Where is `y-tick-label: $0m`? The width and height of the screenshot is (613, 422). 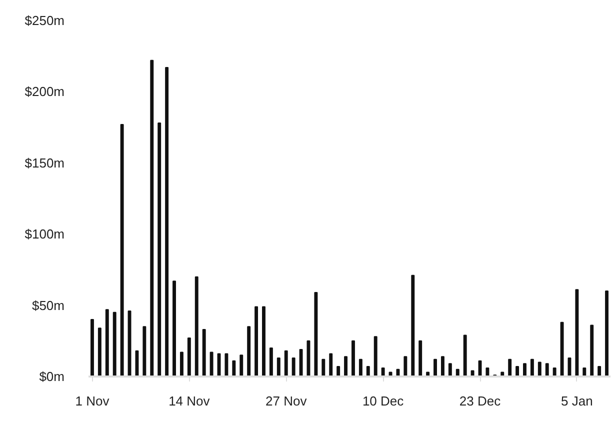 y-tick-label: $0m is located at coordinates (52, 376).